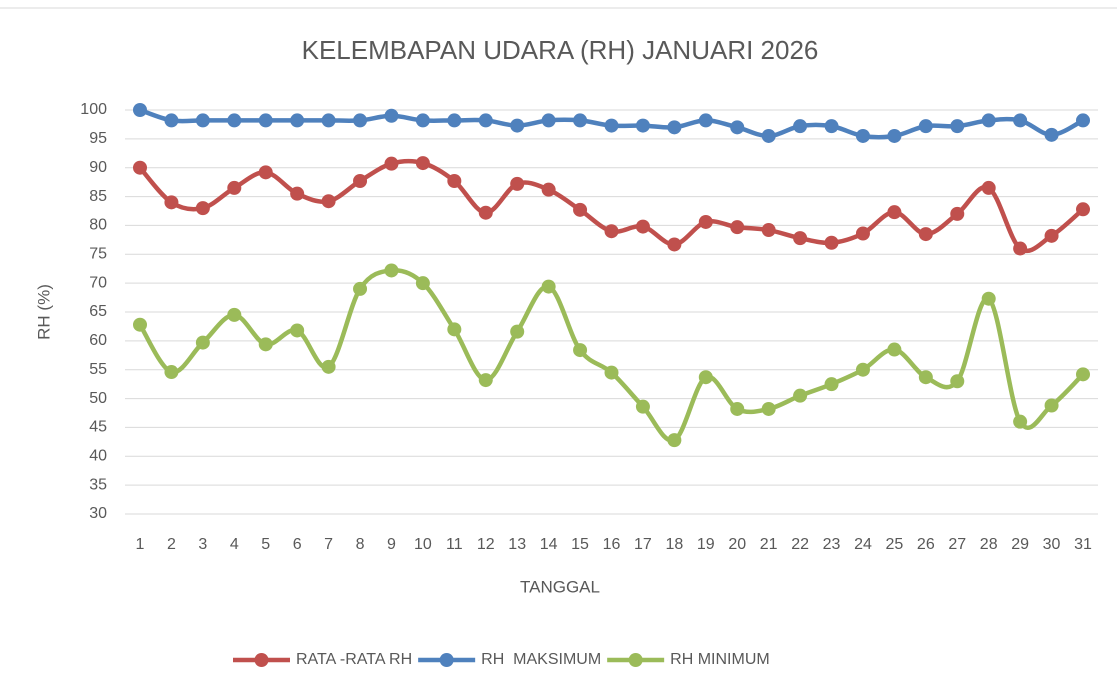 The height and width of the screenshot is (698, 1117). I want to click on y-tick-label: 40, so click(98, 456).